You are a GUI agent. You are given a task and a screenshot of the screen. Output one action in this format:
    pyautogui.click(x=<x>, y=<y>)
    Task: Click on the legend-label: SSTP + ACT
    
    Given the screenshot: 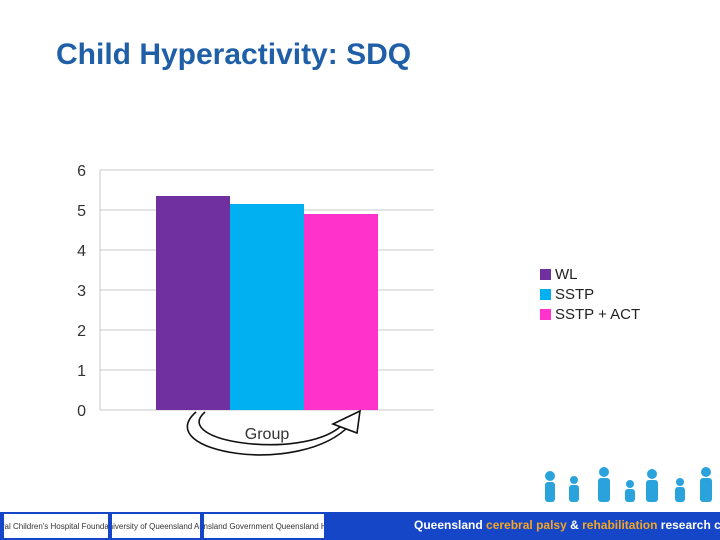 What is the action you would take?
    pyautogui.click(x=598, y=314)
    